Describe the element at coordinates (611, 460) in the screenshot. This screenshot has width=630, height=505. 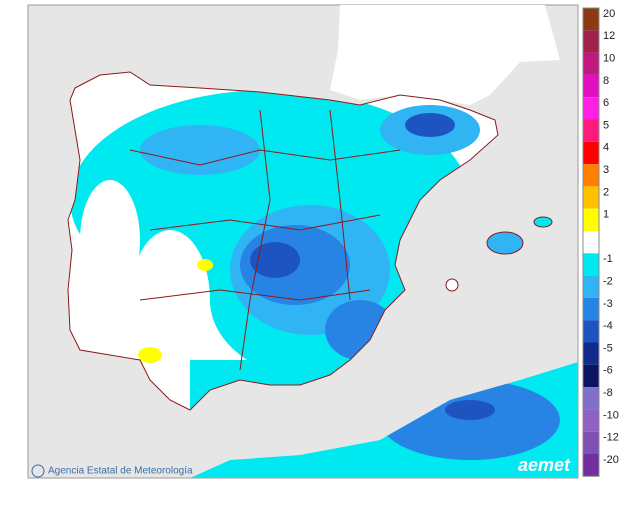
I see `legend-label: -20` at that location.